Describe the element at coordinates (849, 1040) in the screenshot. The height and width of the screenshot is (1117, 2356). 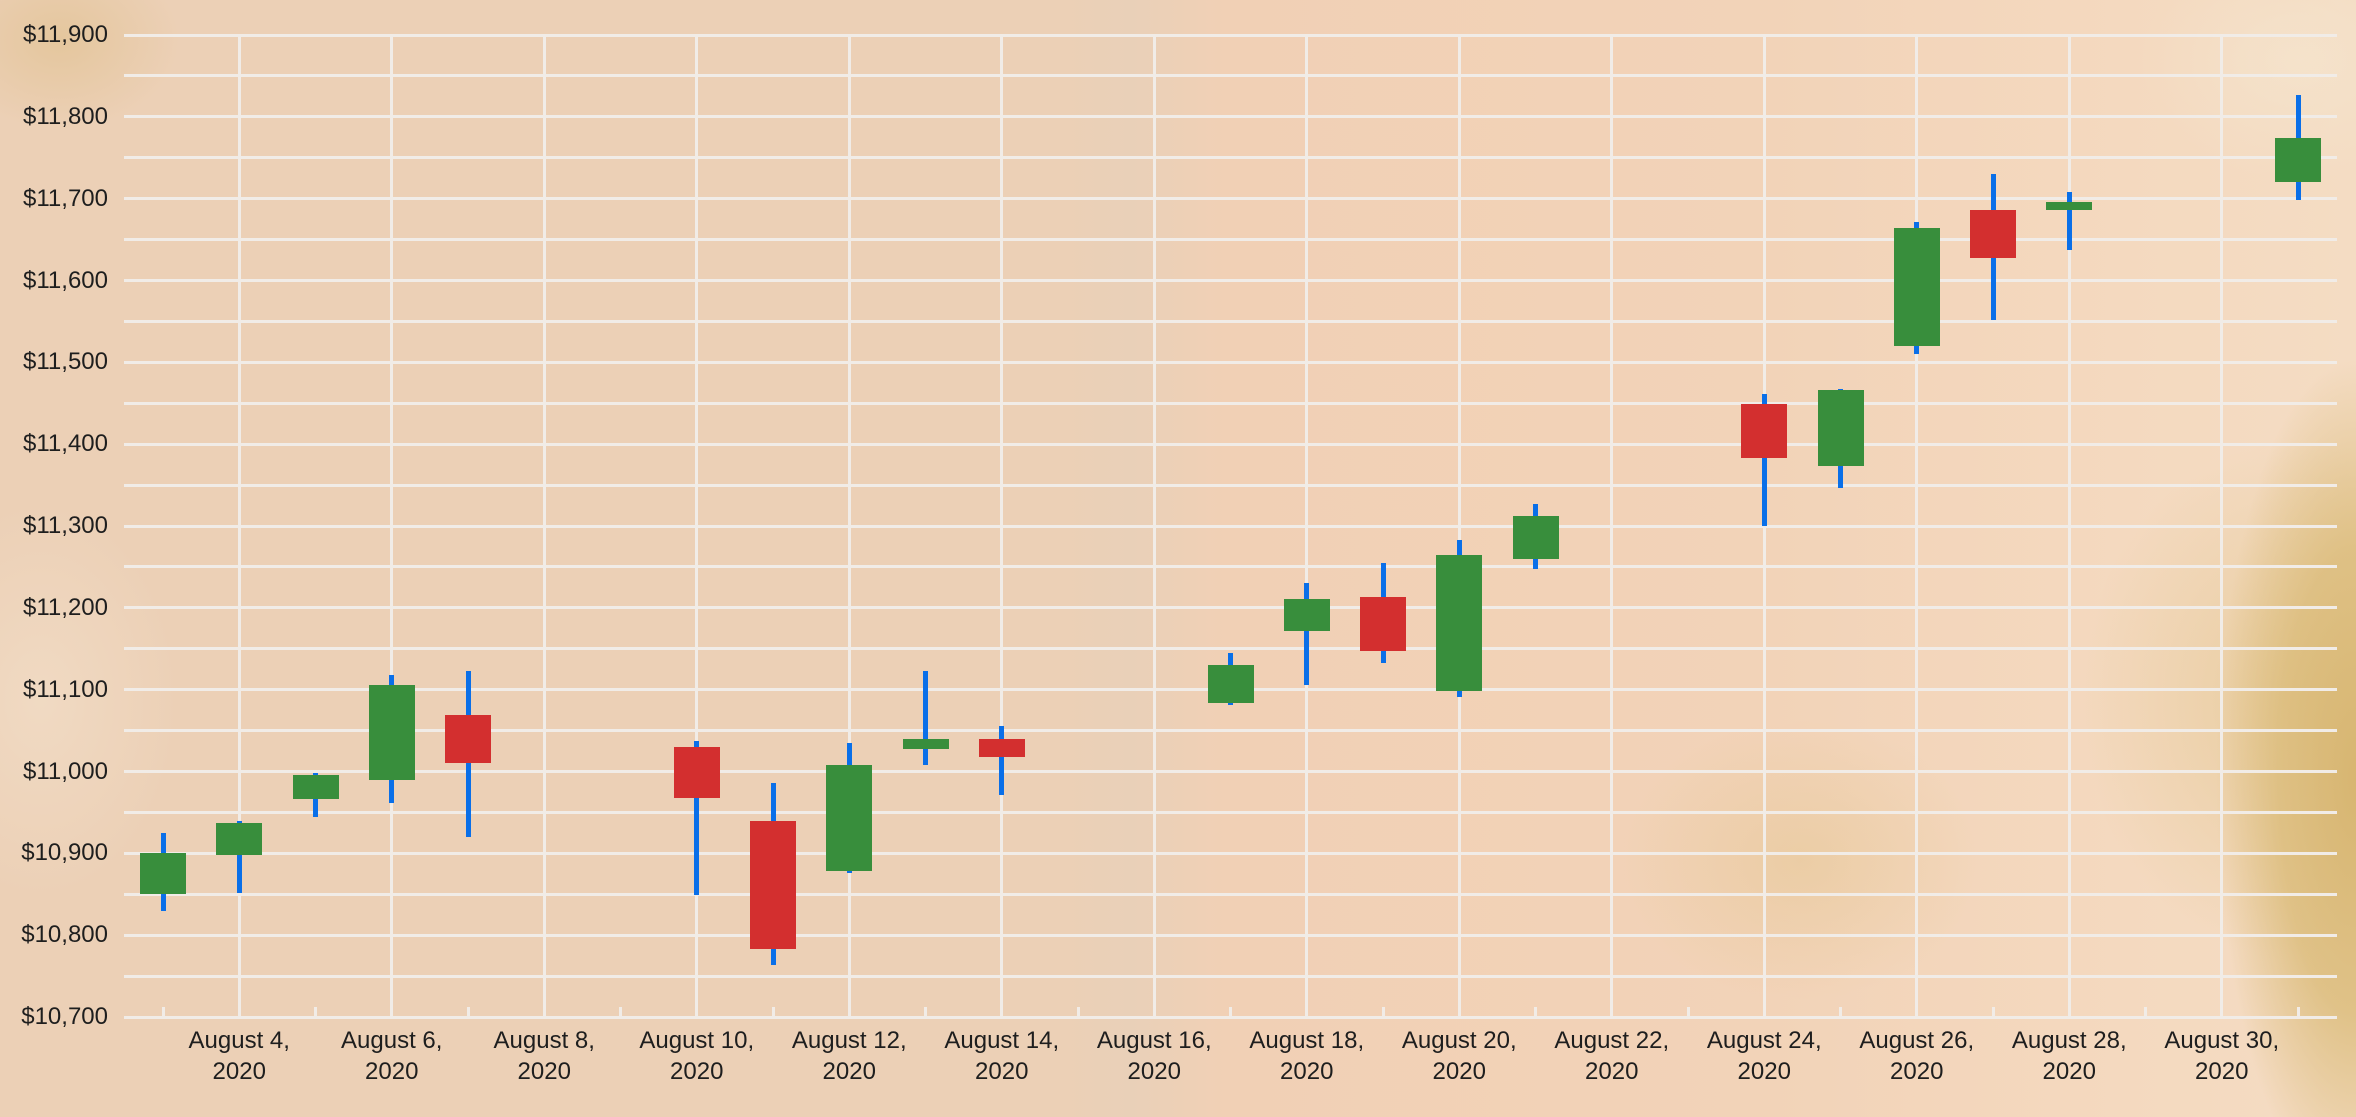
I see `x-axis-label-date: August 12,` at that location.